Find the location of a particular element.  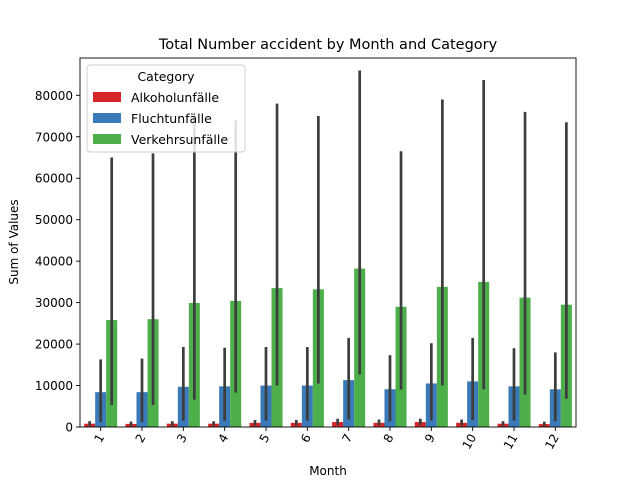

x-axis-title: Month is located at coordinates (328, 471).